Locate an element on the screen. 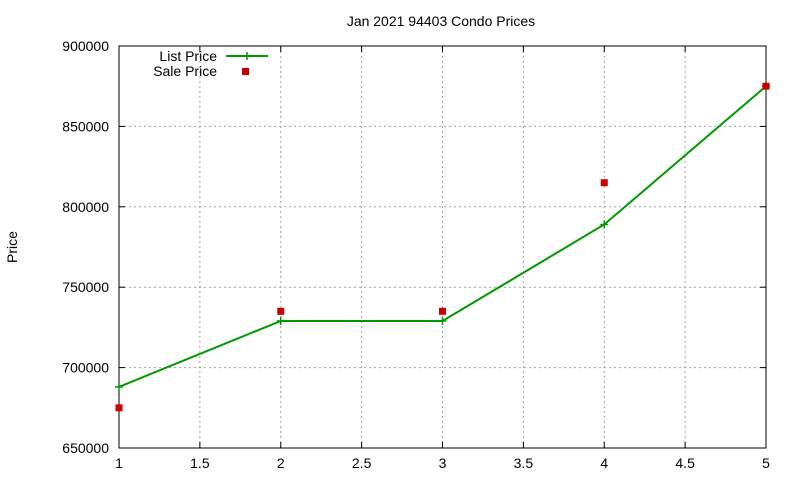  y-tick-label: 650000 is located at coordinates (85, 448).